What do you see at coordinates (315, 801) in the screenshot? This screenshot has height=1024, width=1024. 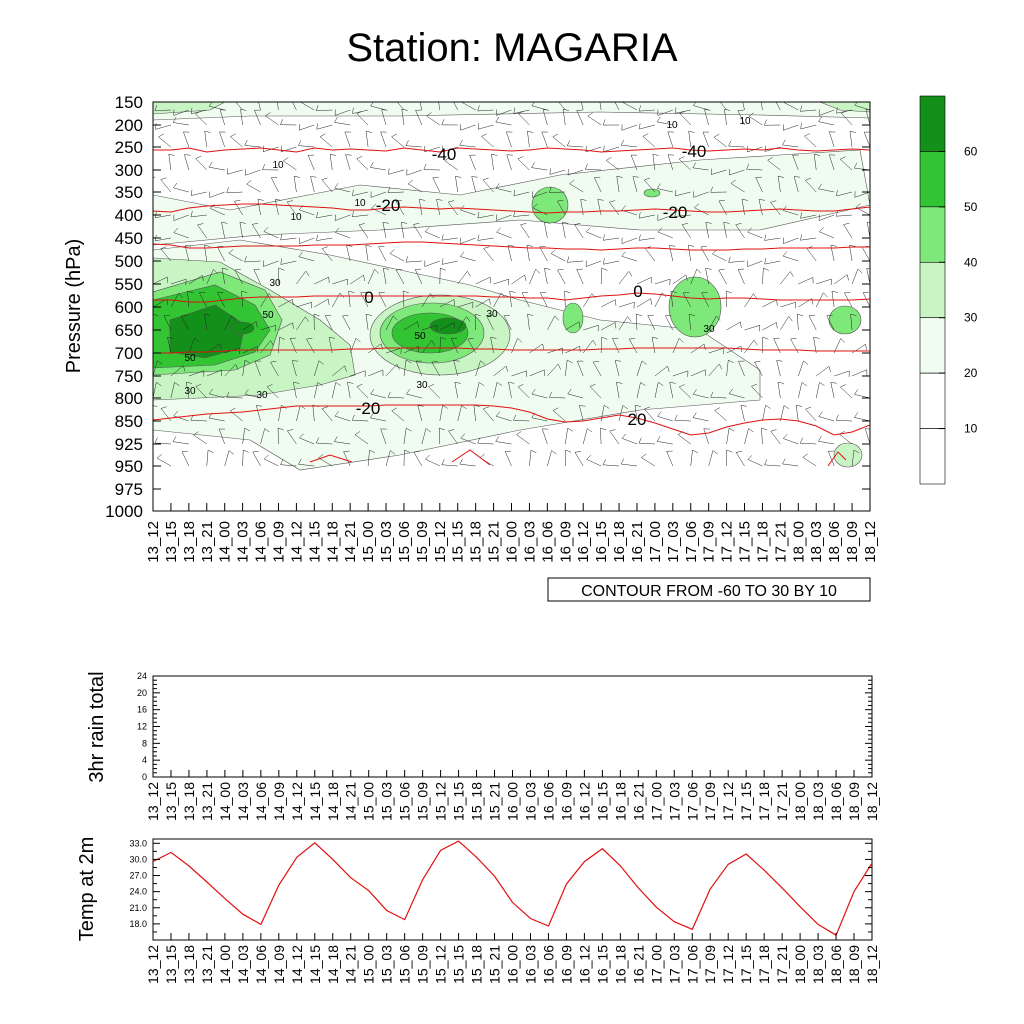 I see `rain-x-tick-label: 14_15` at bounding box center [315, 801].